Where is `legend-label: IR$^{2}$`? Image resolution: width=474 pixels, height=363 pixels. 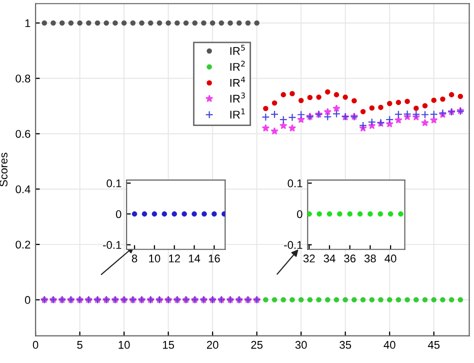 legend-label: IR$^{2}$ is located at coordinates (237, 65).